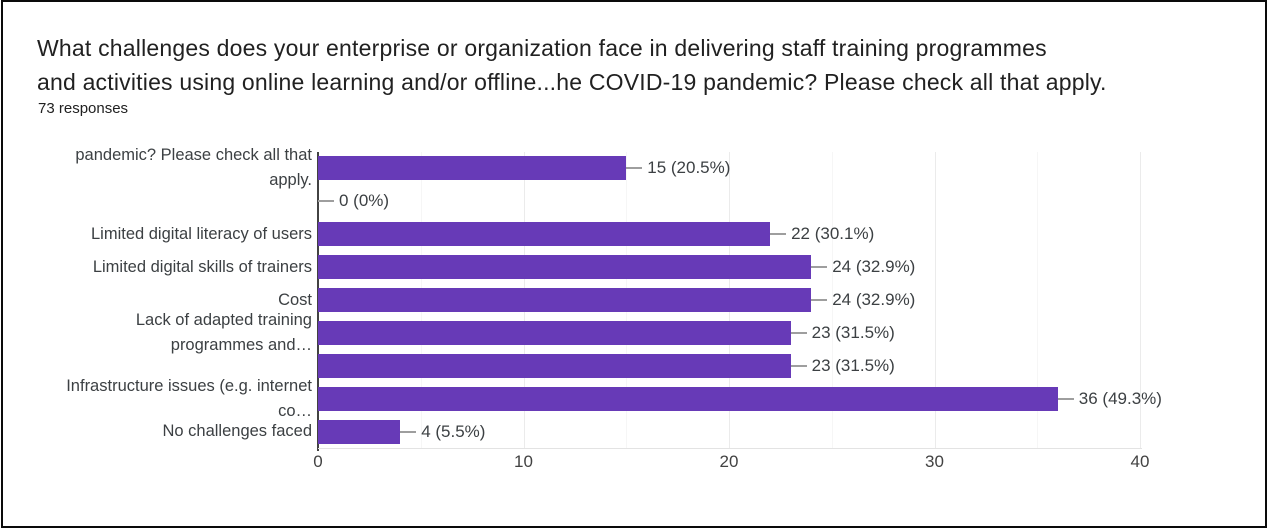 This screenshot has height=531, width=1270. Describe the element at coordinates (318, 461) in the screenshot. I see `x-tick-label: 0` at that location.